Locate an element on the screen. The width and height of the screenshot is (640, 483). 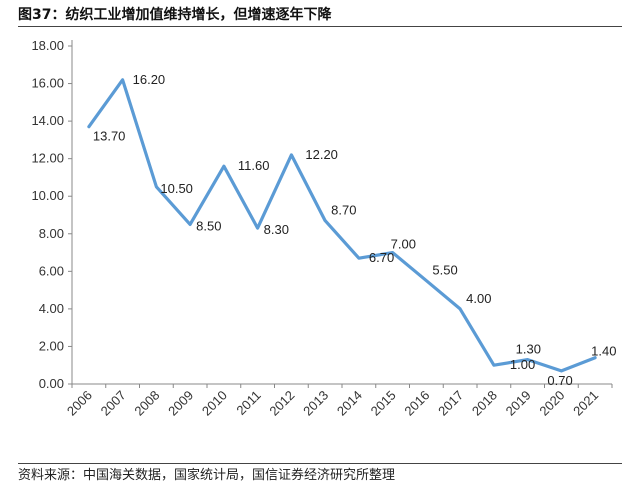
data-label: 13.70 is located at coordinates (109, 136).